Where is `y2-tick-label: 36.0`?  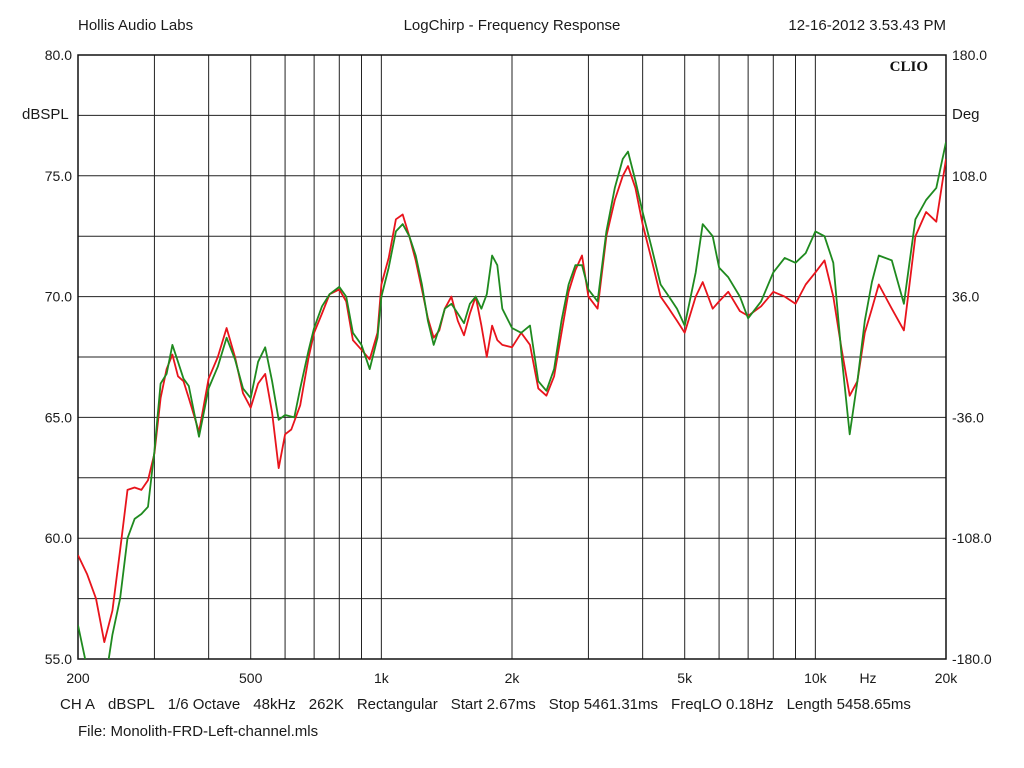 y2-tick-label: 36.0 is located at coordinates (965, 297).